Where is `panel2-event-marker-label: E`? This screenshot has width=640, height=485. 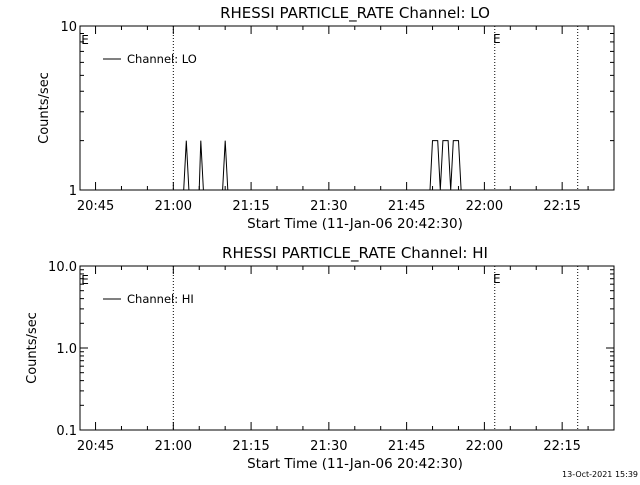 panel2-event-marker-label: E is located at coordinates (497, 279).